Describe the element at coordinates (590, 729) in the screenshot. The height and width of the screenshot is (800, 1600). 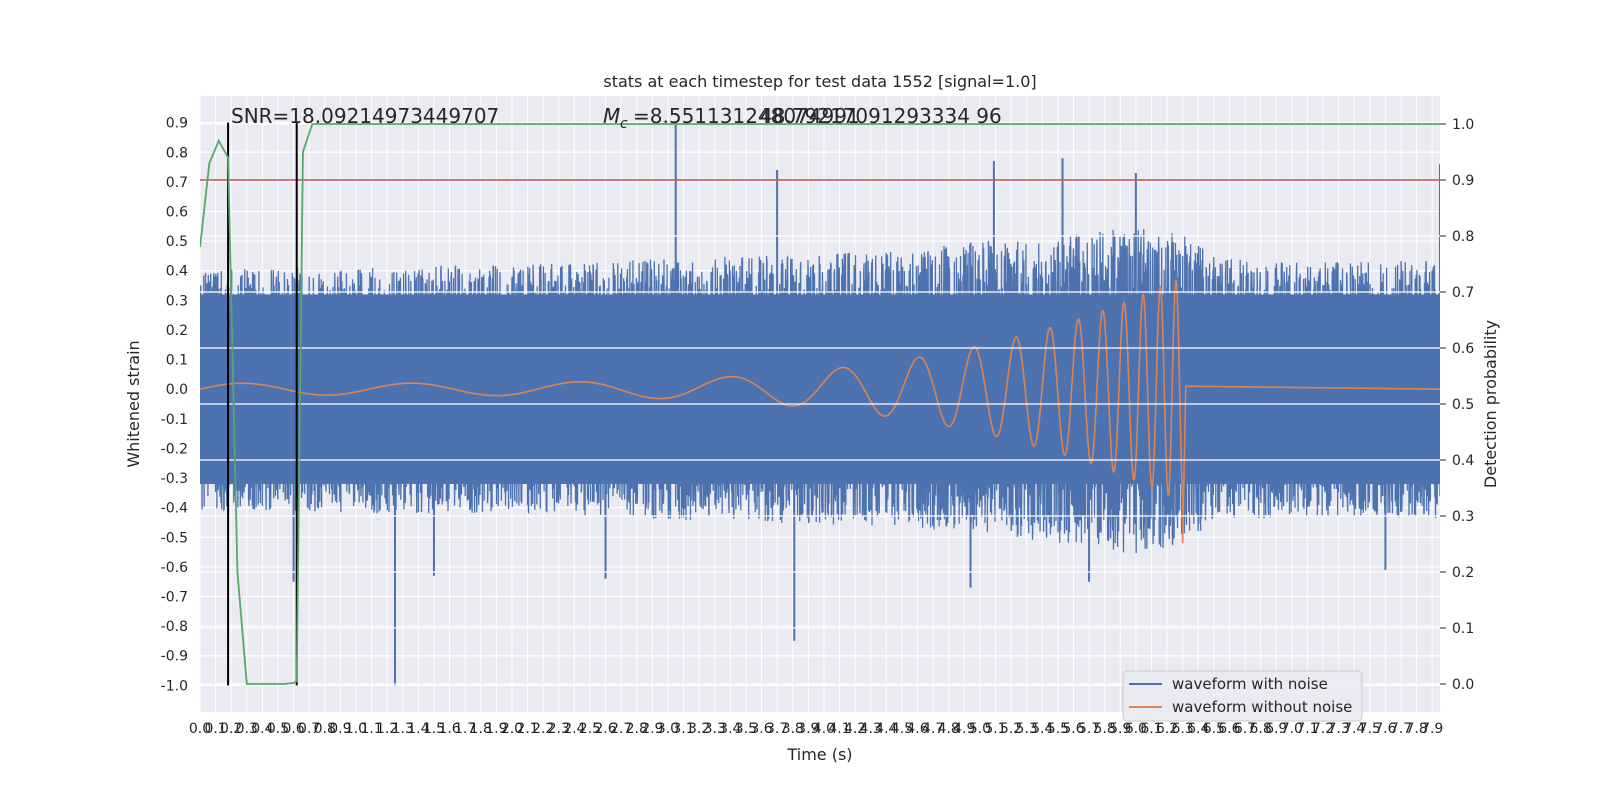
I see `x-tick-label: 2.5` at that location.